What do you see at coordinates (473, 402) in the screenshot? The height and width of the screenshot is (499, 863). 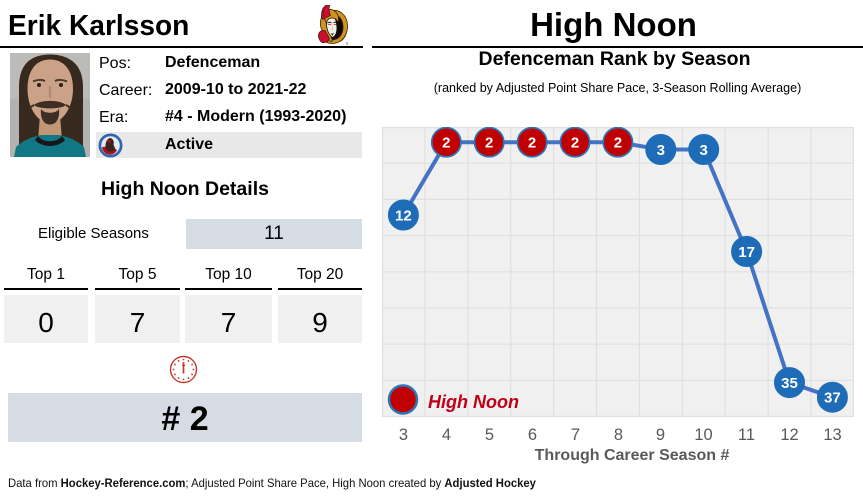 I see `svg-text: High Noon` at bounding box center [473, 402].